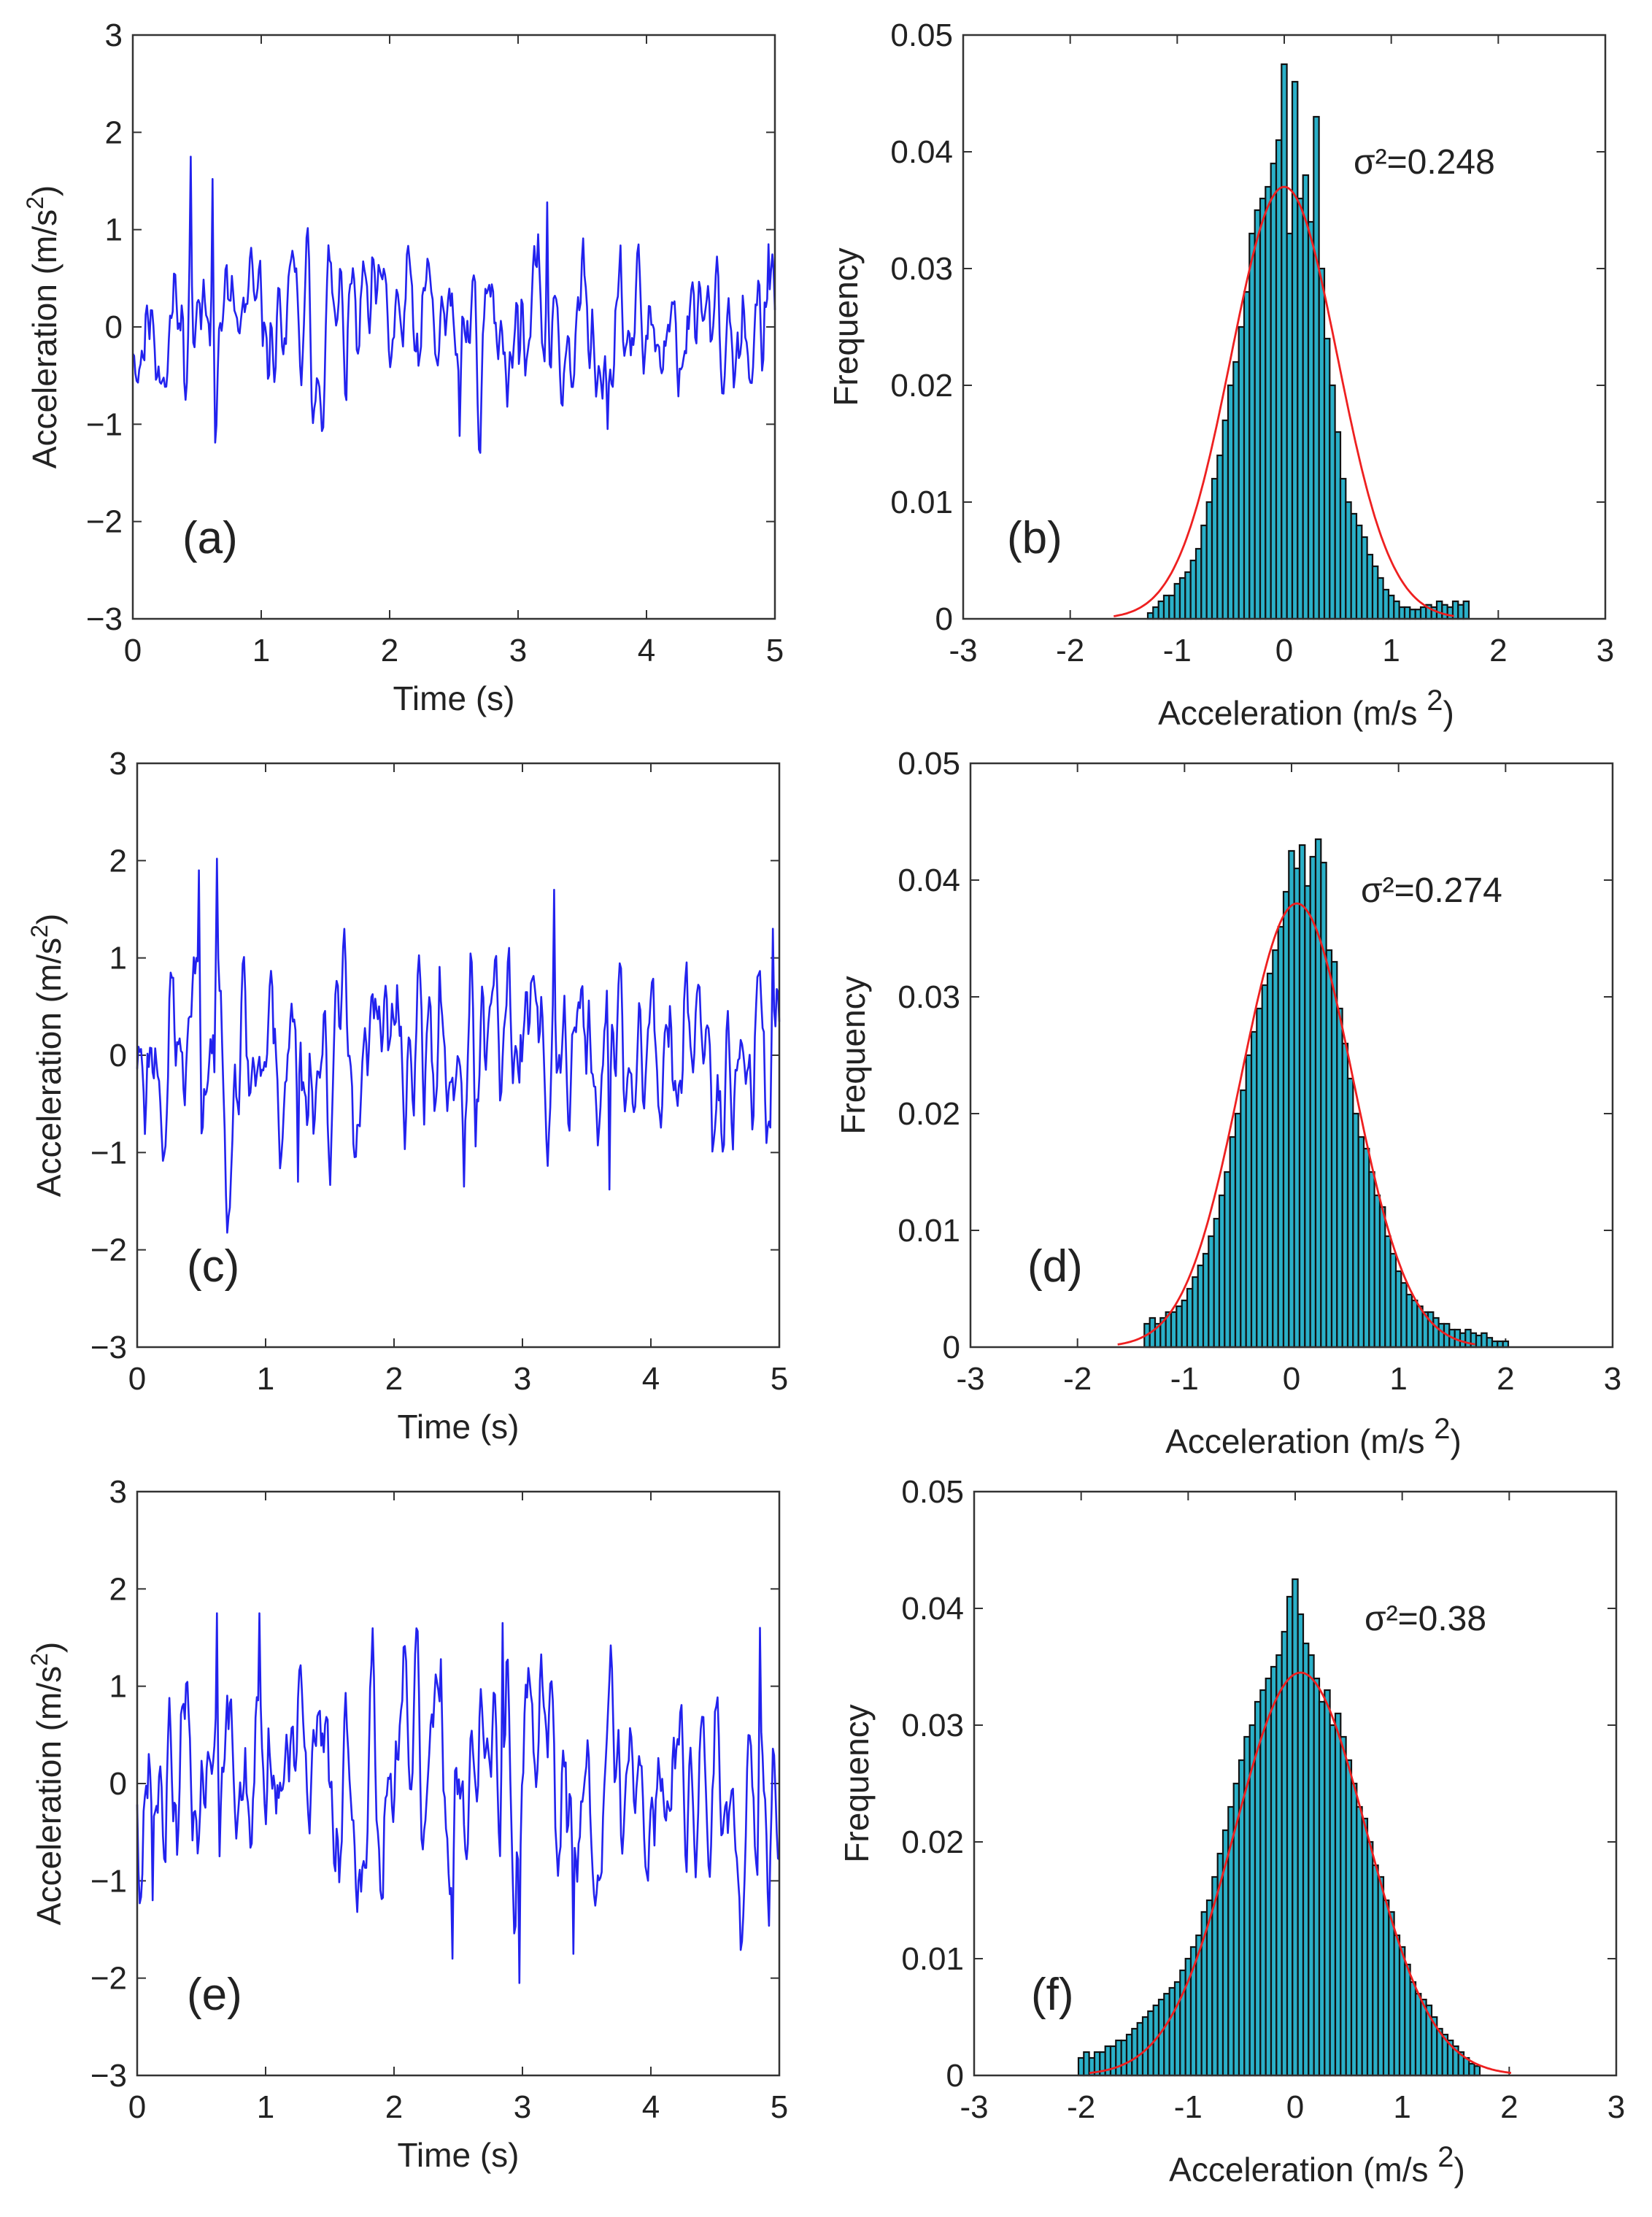  Describe the element at coordinates (775, 650) in the screenshot. I see `x-tick-label-a-5: 5` at that location.